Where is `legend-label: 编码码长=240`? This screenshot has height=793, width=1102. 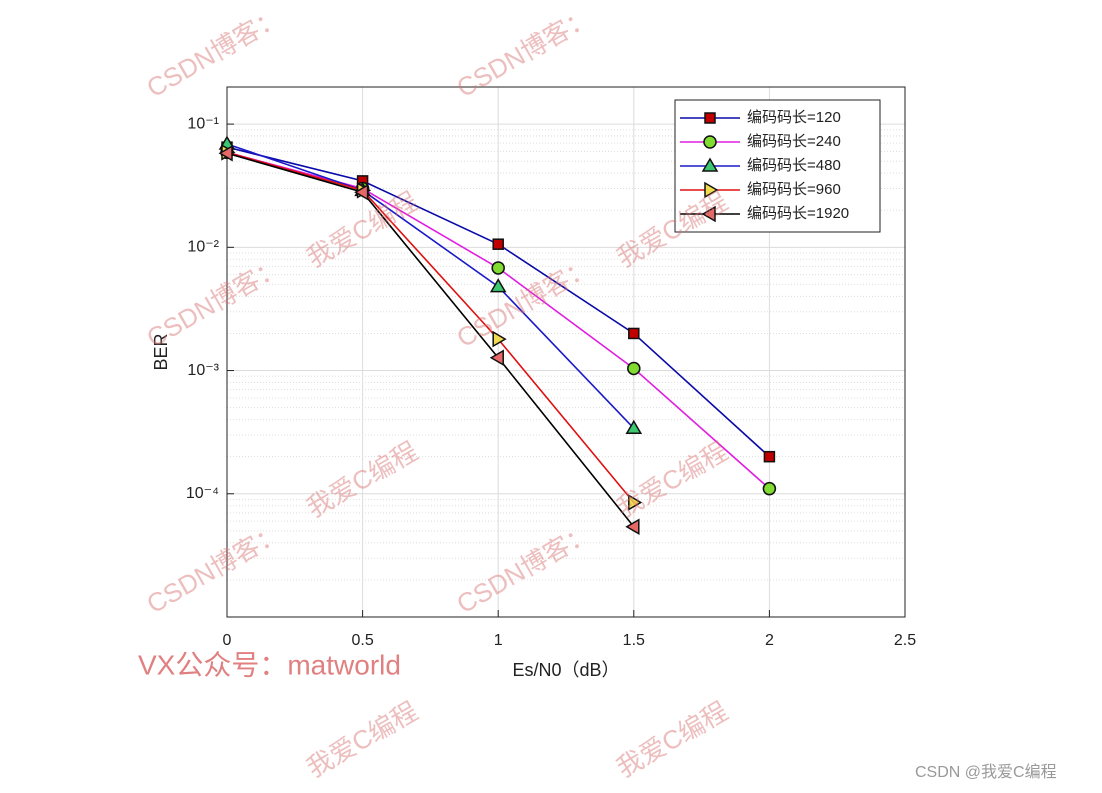 legend-label: 编码码长=240 is located at coordinates (794, 141).